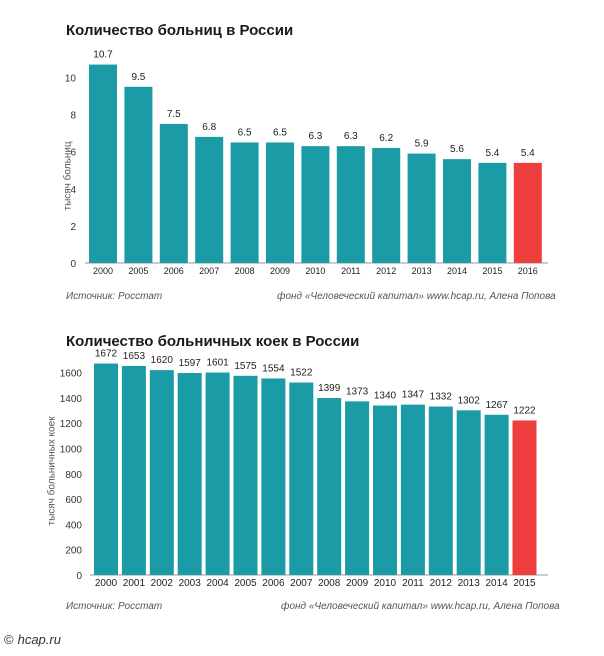 The height and width of the screenshot is (656, 604). I want to click on chart2-category-label: 2004, so click(217, 583).